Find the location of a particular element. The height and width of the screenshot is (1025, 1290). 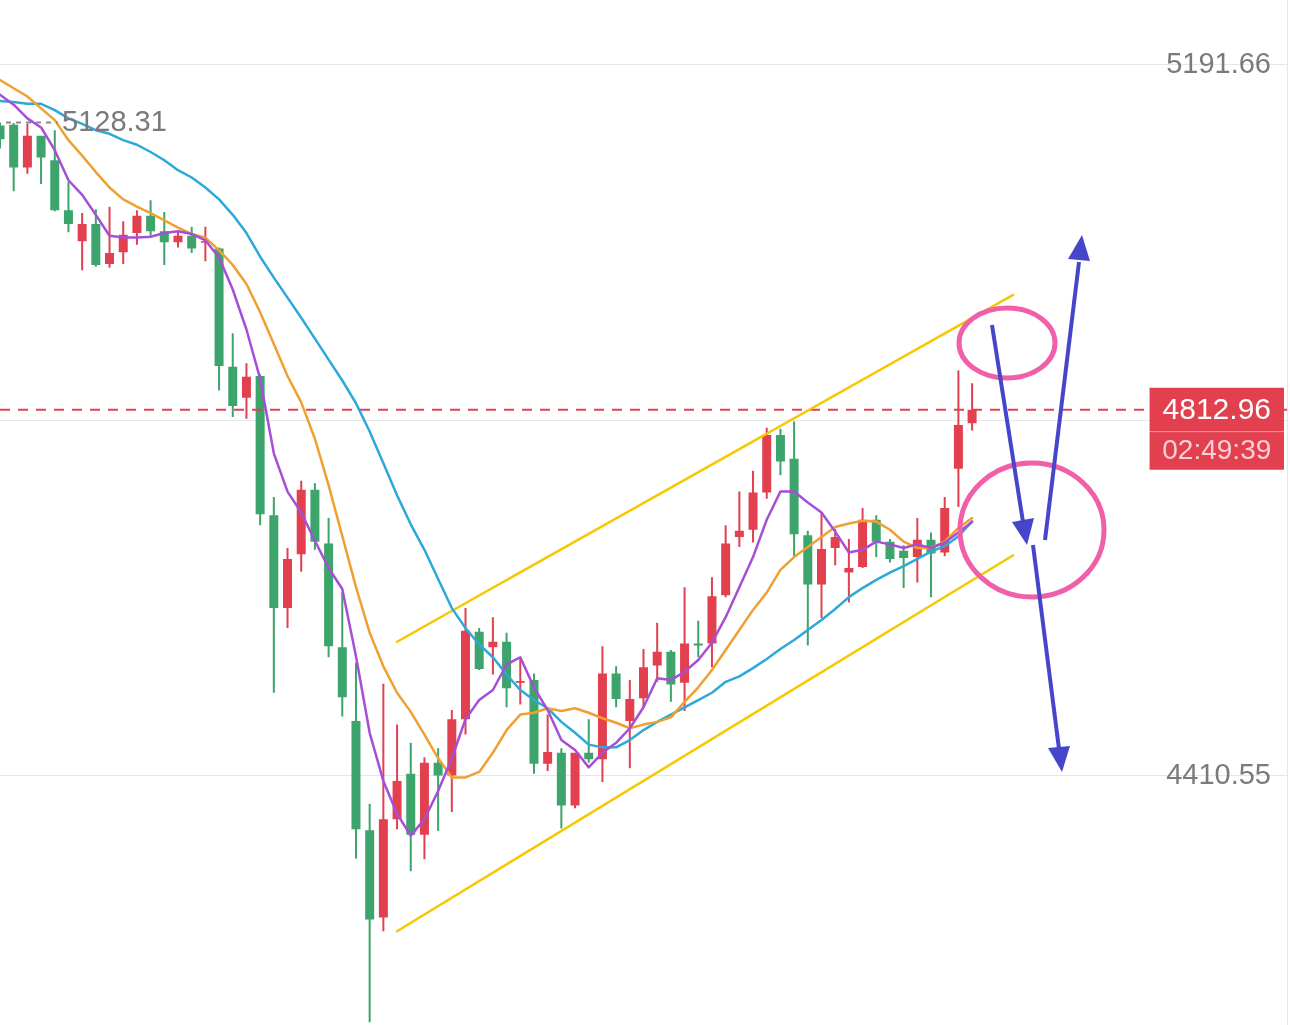

ref-line-label: 4812.96 is located at coordinates (1217, 408).